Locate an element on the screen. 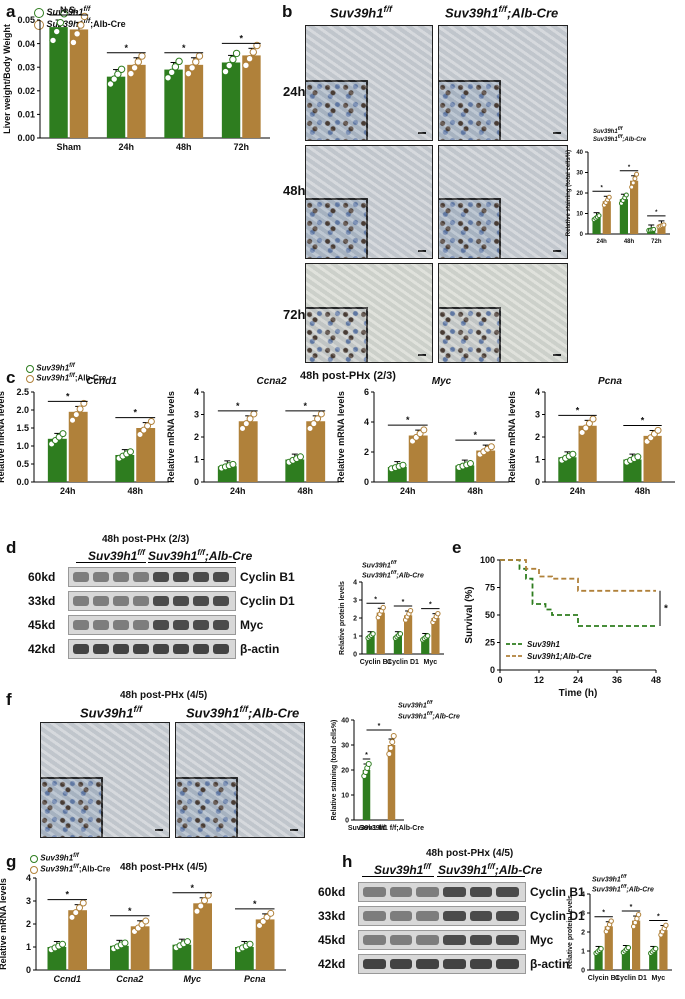  micrograph-b-ko-48h is located at coordinates (503, 202).